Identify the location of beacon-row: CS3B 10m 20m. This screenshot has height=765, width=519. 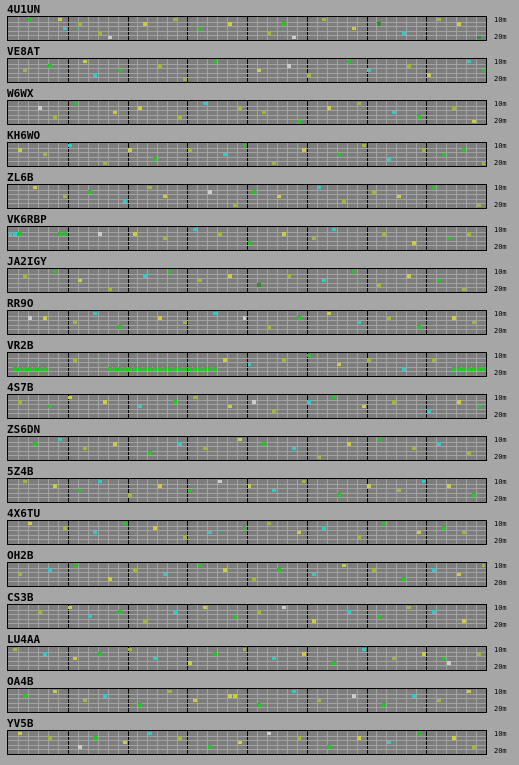
(259, 609).